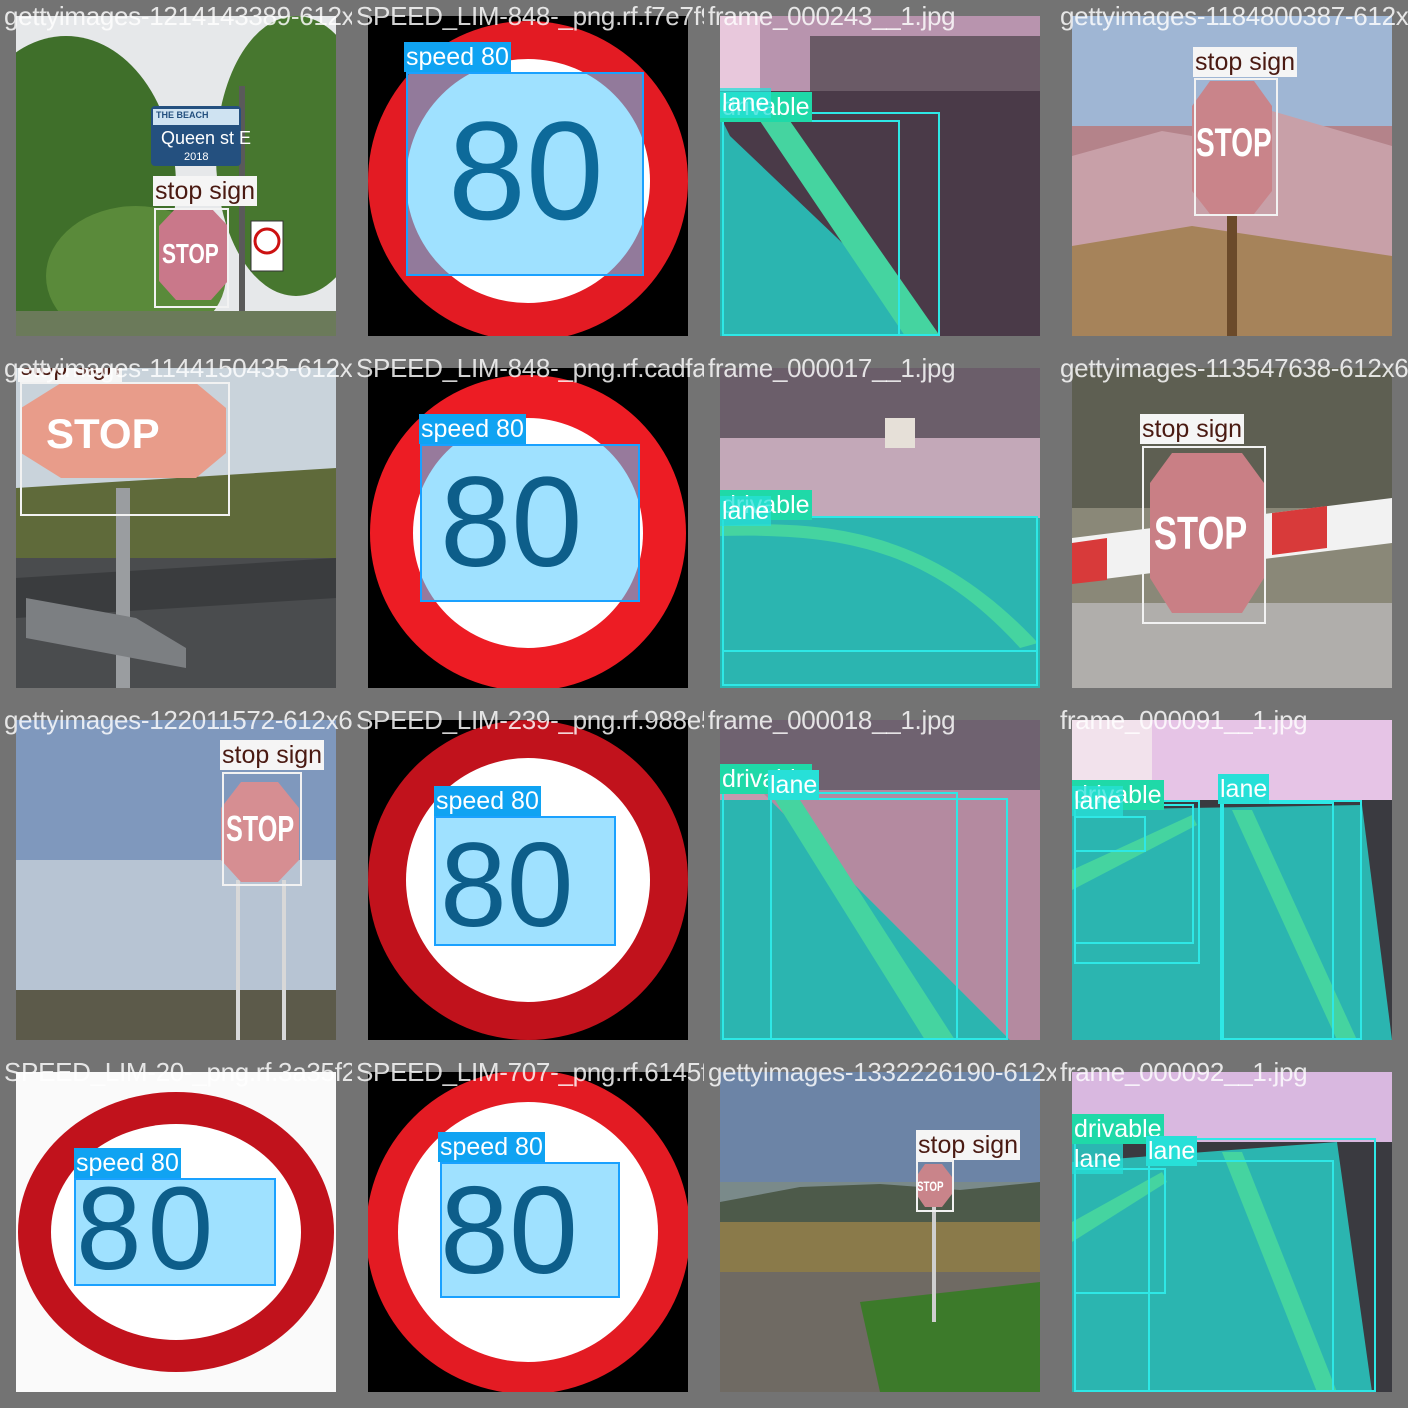 This screenshot has height=1408, width=1408. I want to click on tile-10: drivable lane frame_000018__1.jpg, so click(880, 880).